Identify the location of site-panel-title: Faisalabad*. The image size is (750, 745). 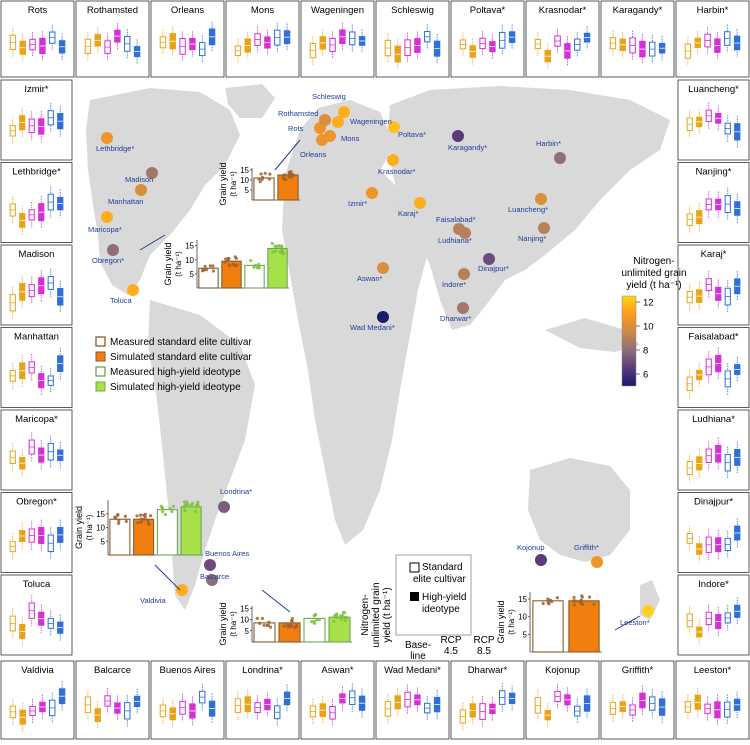
(713, 337).